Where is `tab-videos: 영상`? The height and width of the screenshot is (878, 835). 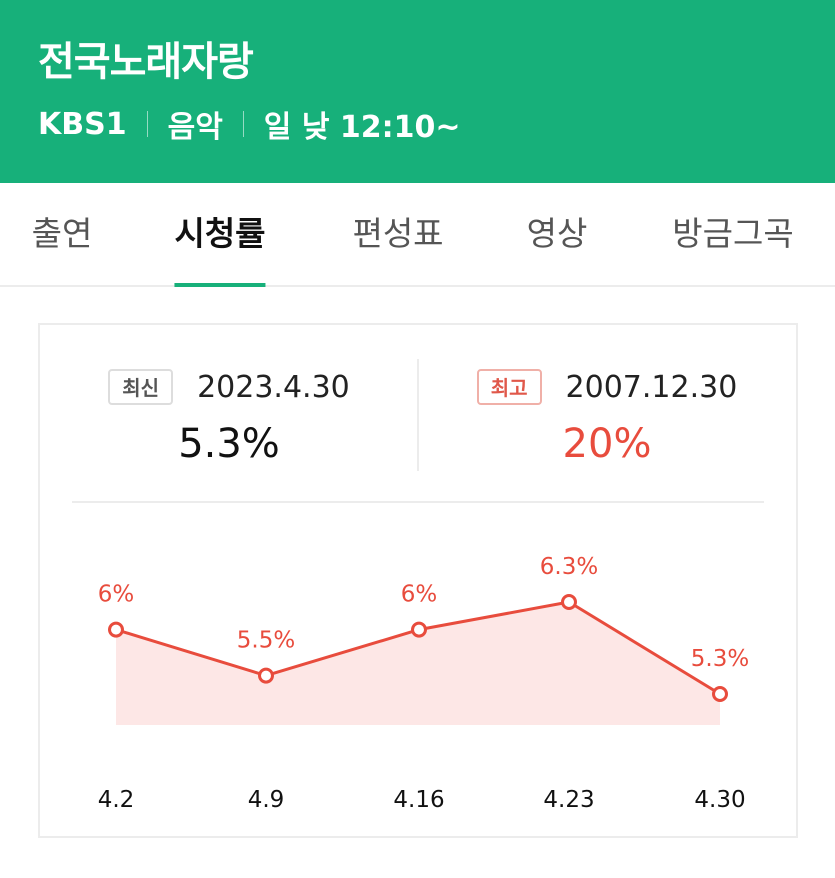 tab-videos: 영상 is located at coordinates (557, 234).